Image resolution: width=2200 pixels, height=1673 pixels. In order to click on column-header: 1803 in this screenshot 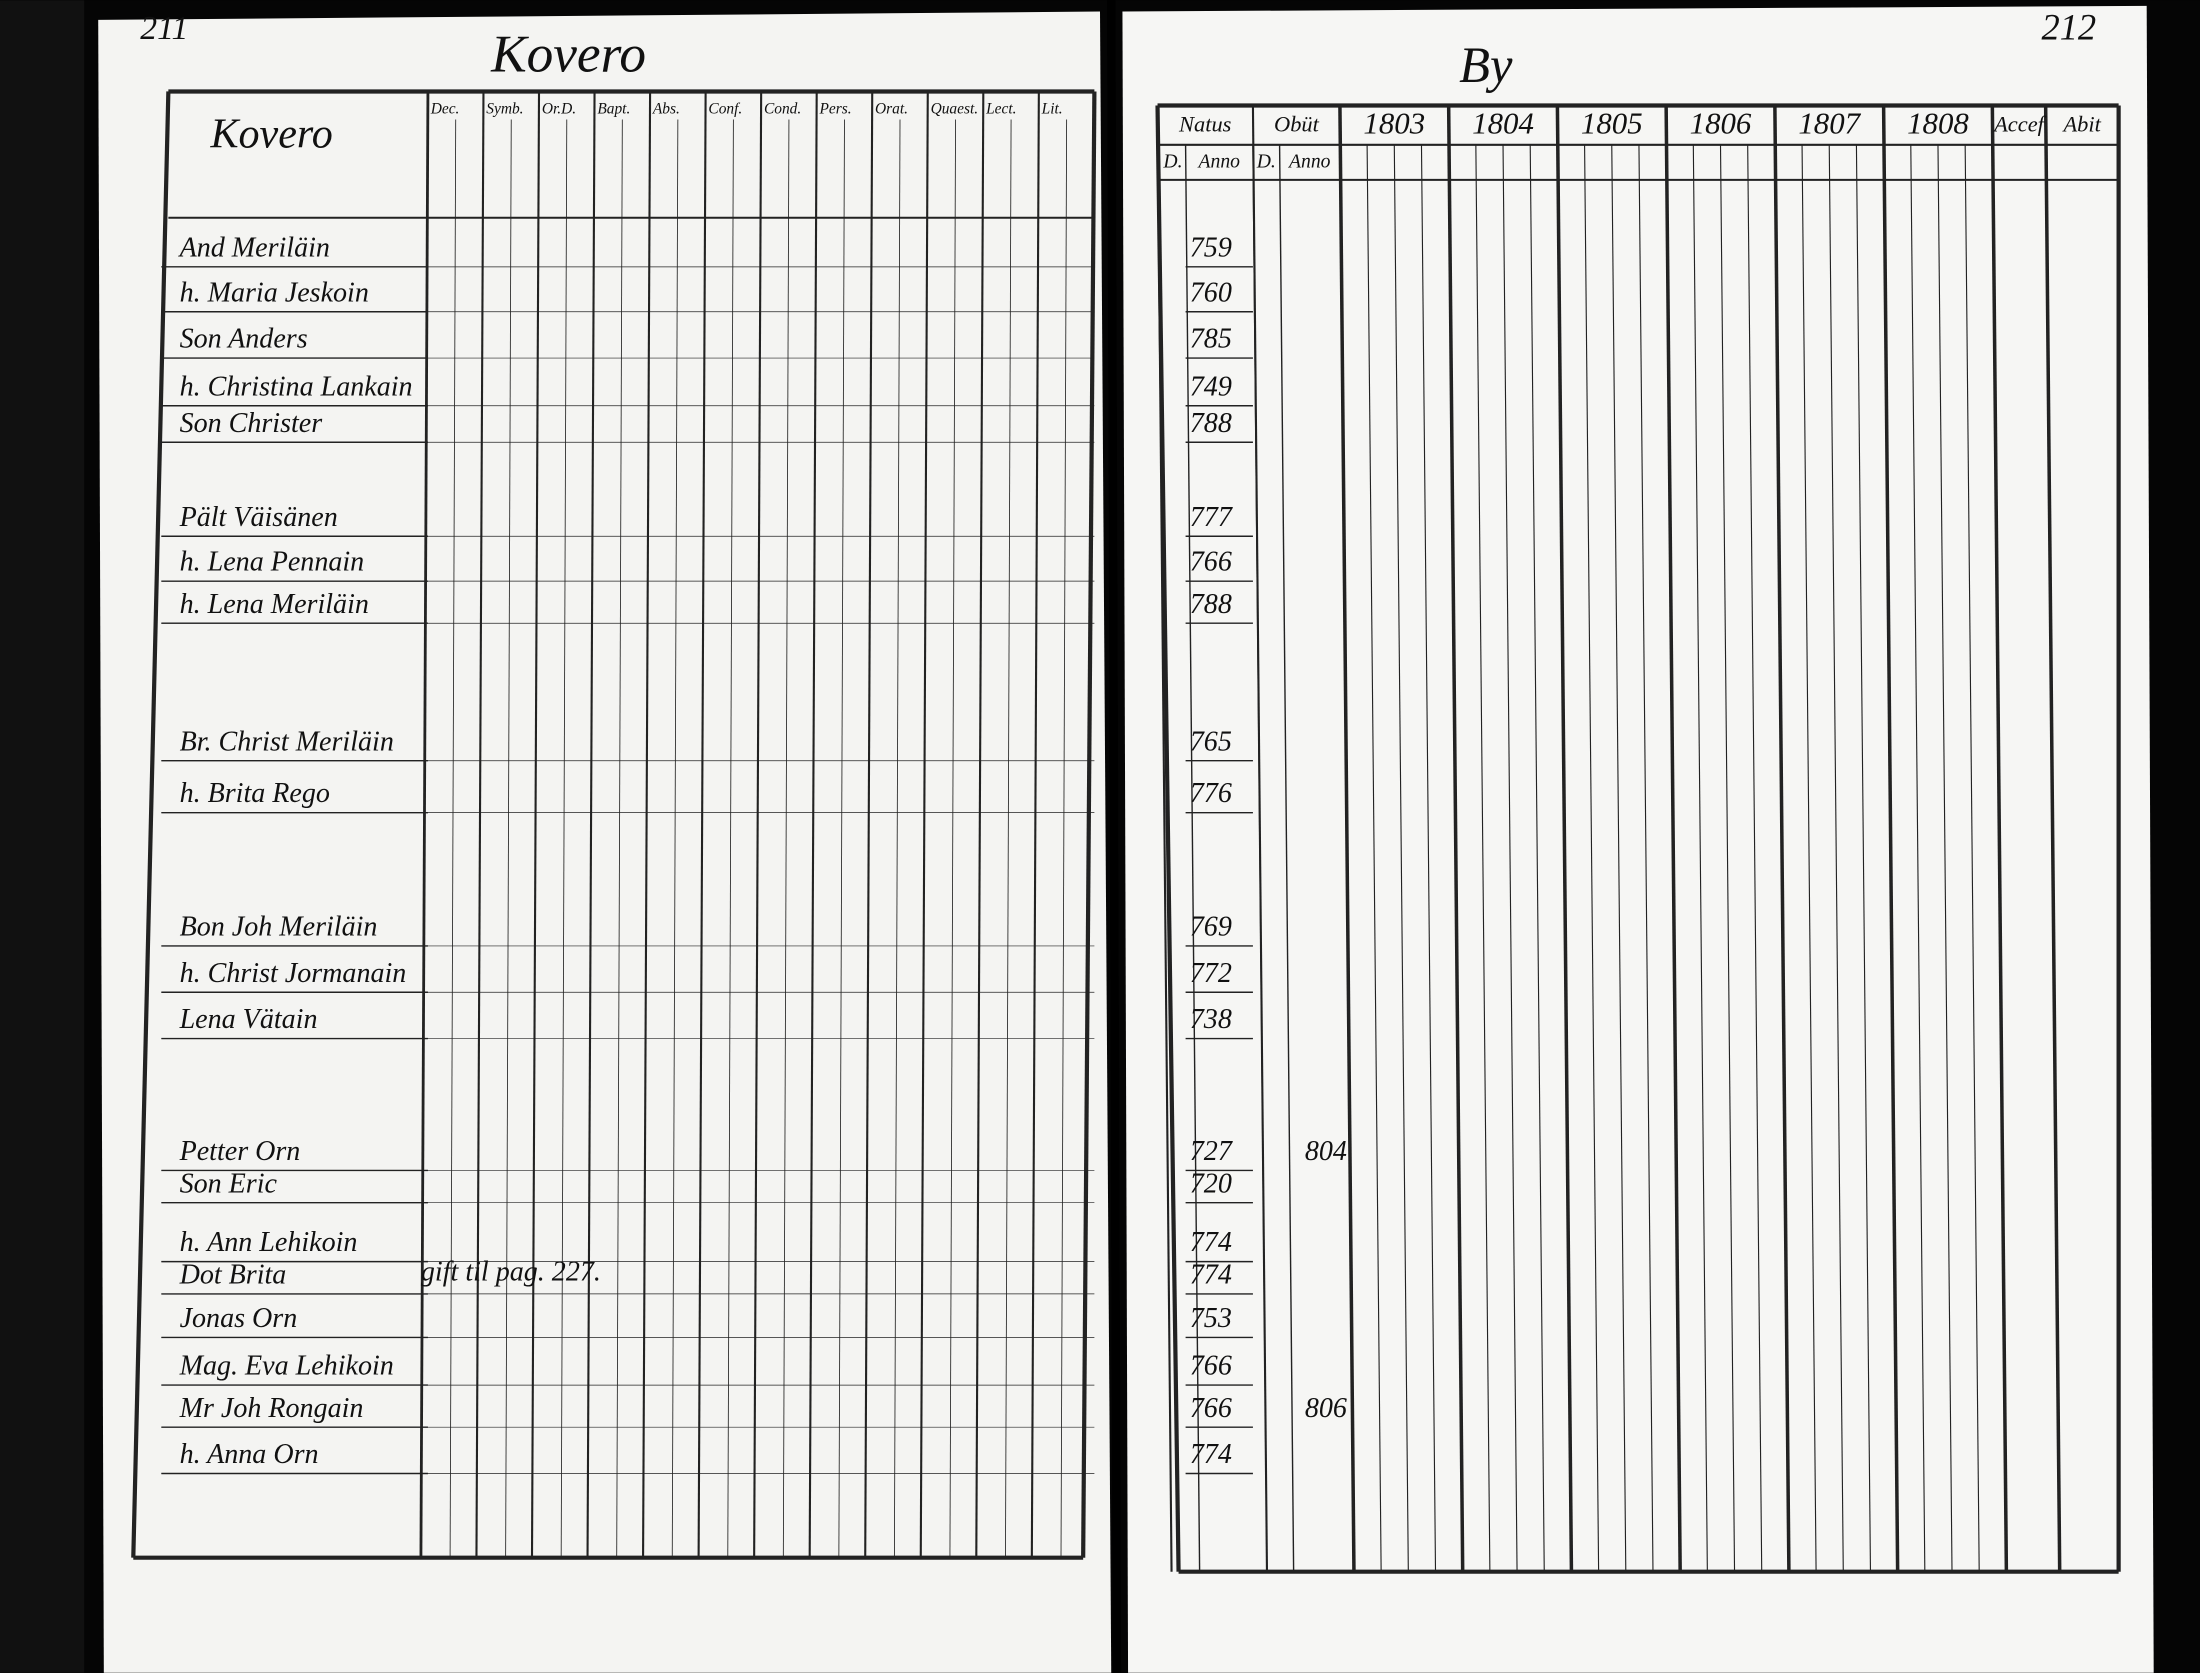, I will do `click(1394, 124)`.